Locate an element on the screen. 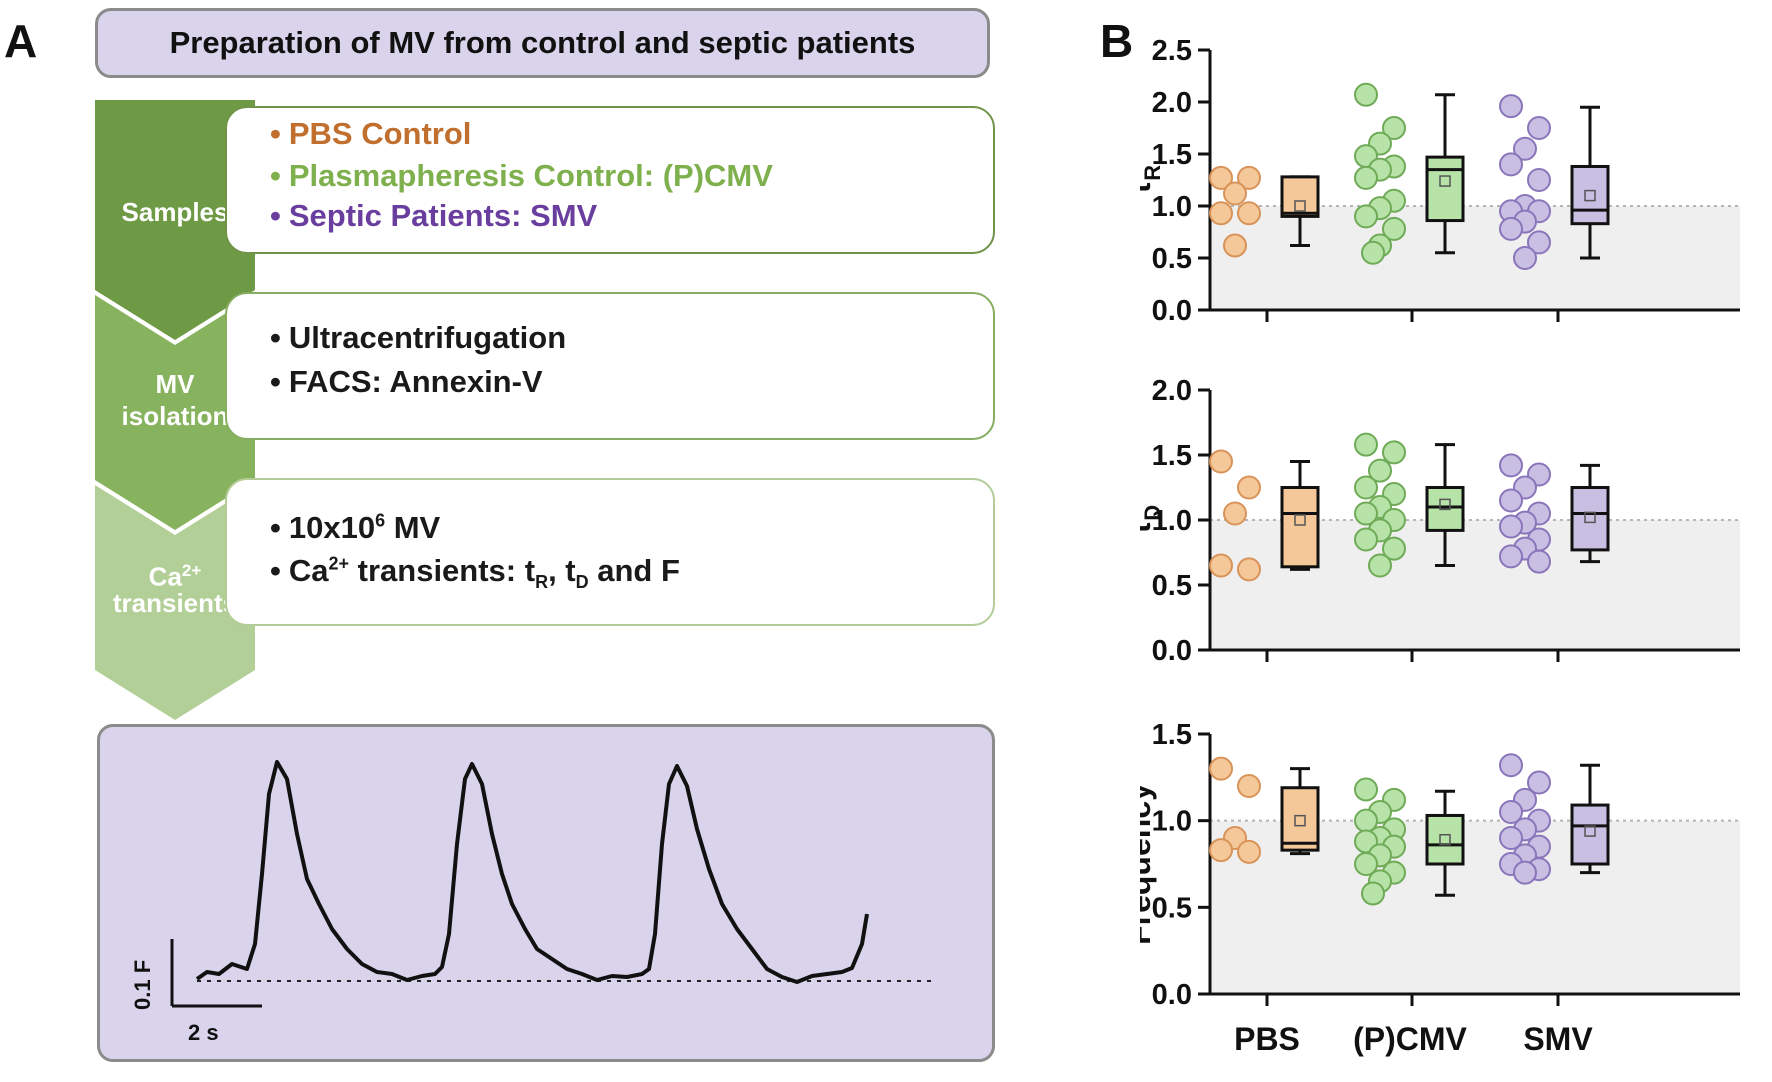 The width and height of the screenshot is (1772, 1082). workflow-chevrons is located at coordinates (175, 410).